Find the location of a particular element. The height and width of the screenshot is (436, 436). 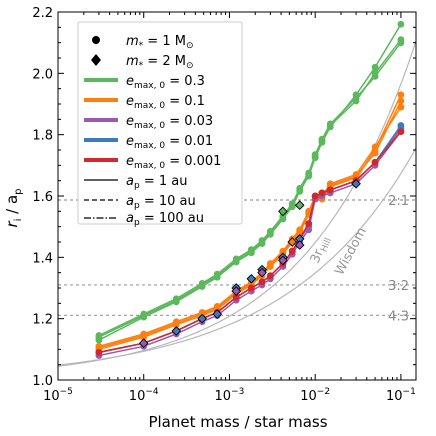

legend-ap-1: ap = 10 au is located at coordinates (161, 202).